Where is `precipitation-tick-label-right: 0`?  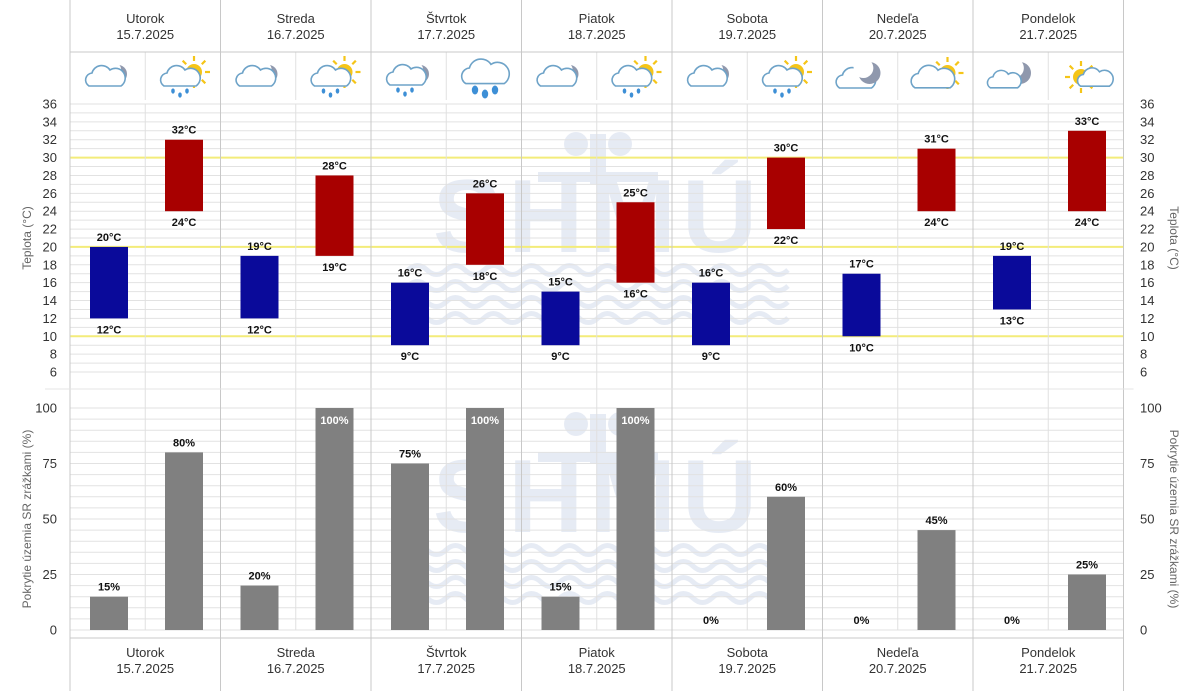
precipitation-tick-label-right: 0 is located at coordinates (1143, 630).